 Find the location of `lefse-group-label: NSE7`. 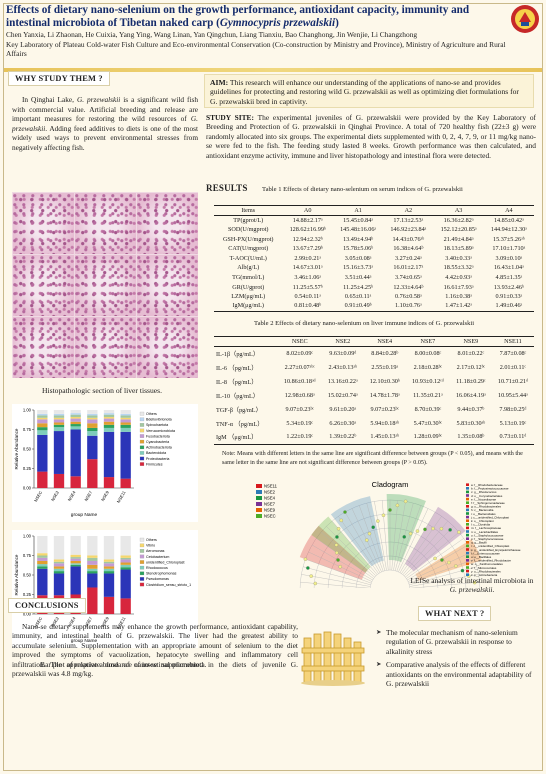

lefse-group-label: NSE7 is located at coordinates (270, 504).